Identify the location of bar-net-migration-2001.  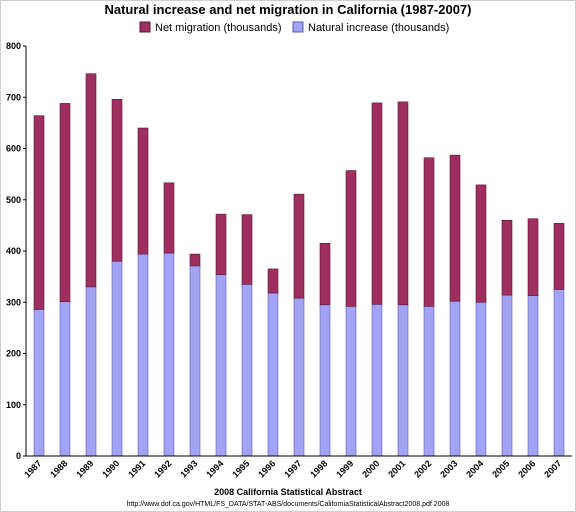
(403, 203).